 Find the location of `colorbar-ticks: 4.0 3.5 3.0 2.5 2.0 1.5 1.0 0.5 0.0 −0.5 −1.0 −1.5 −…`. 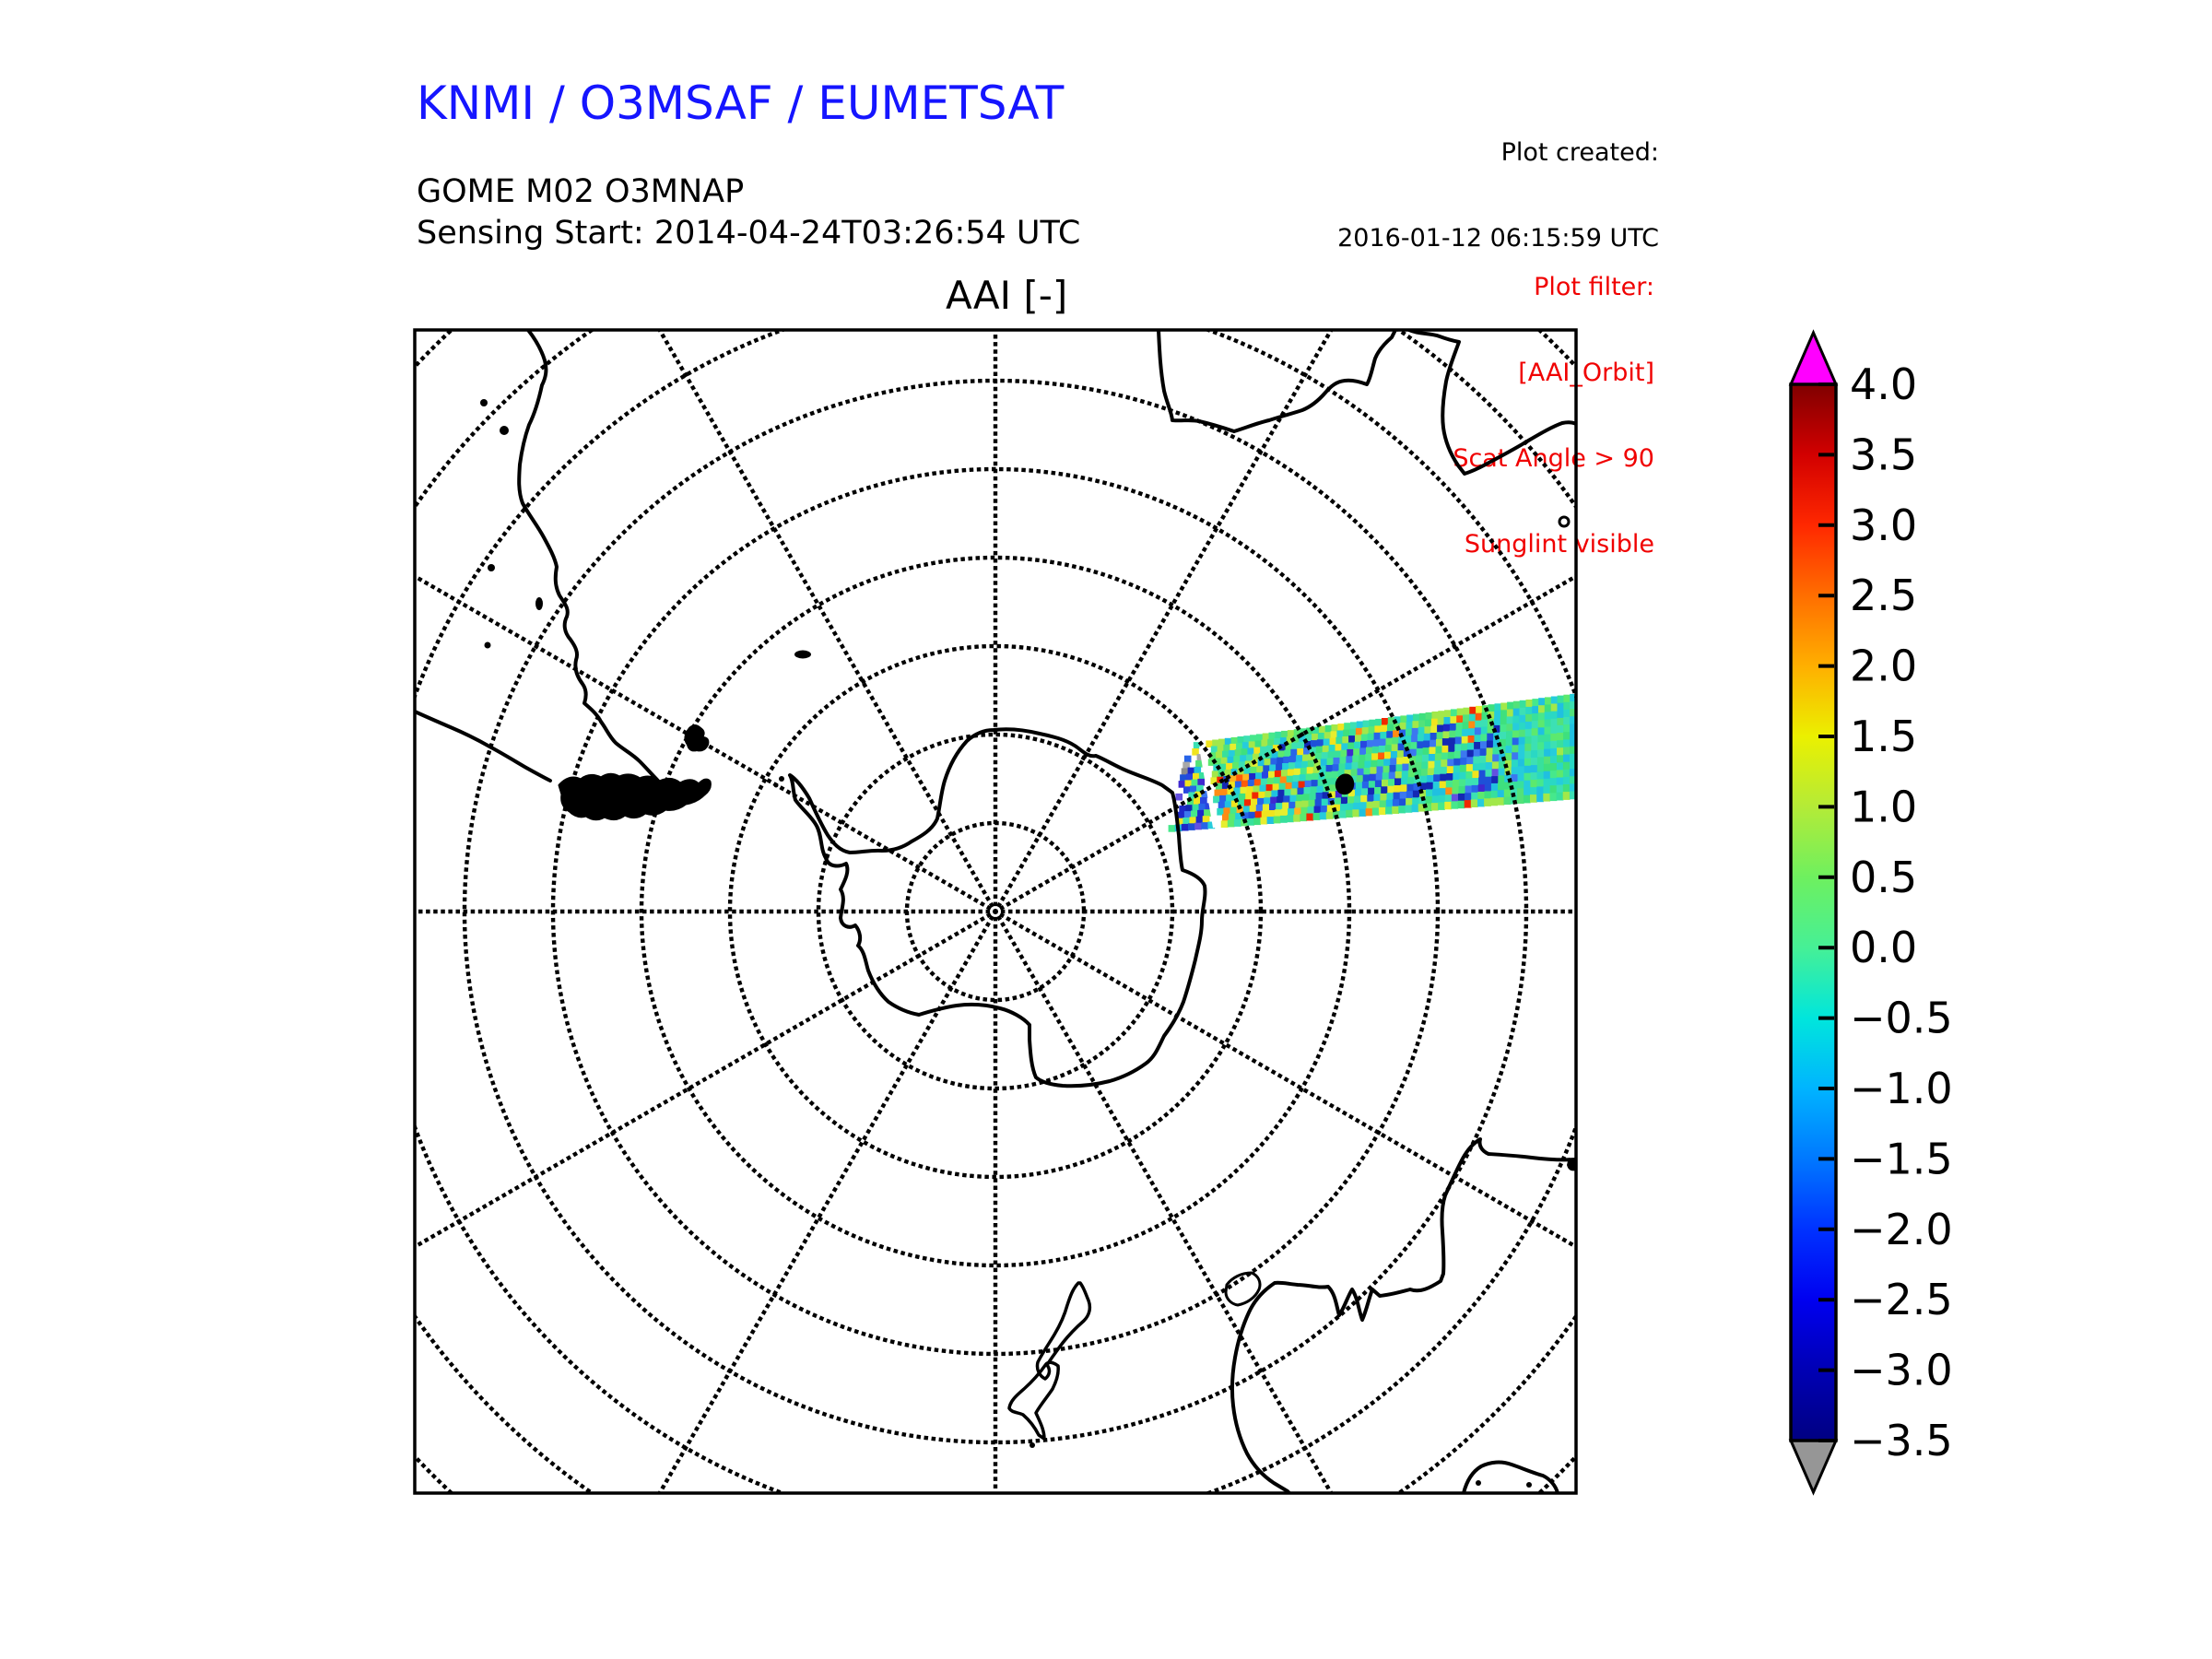

colorbar-ticks: 4.0 3.5 3.0 2.5 2.0 1.5 1.0 0.5 0.0 −0.5 −1.0 −1.5 −… is located at coordinates (1885, 912).